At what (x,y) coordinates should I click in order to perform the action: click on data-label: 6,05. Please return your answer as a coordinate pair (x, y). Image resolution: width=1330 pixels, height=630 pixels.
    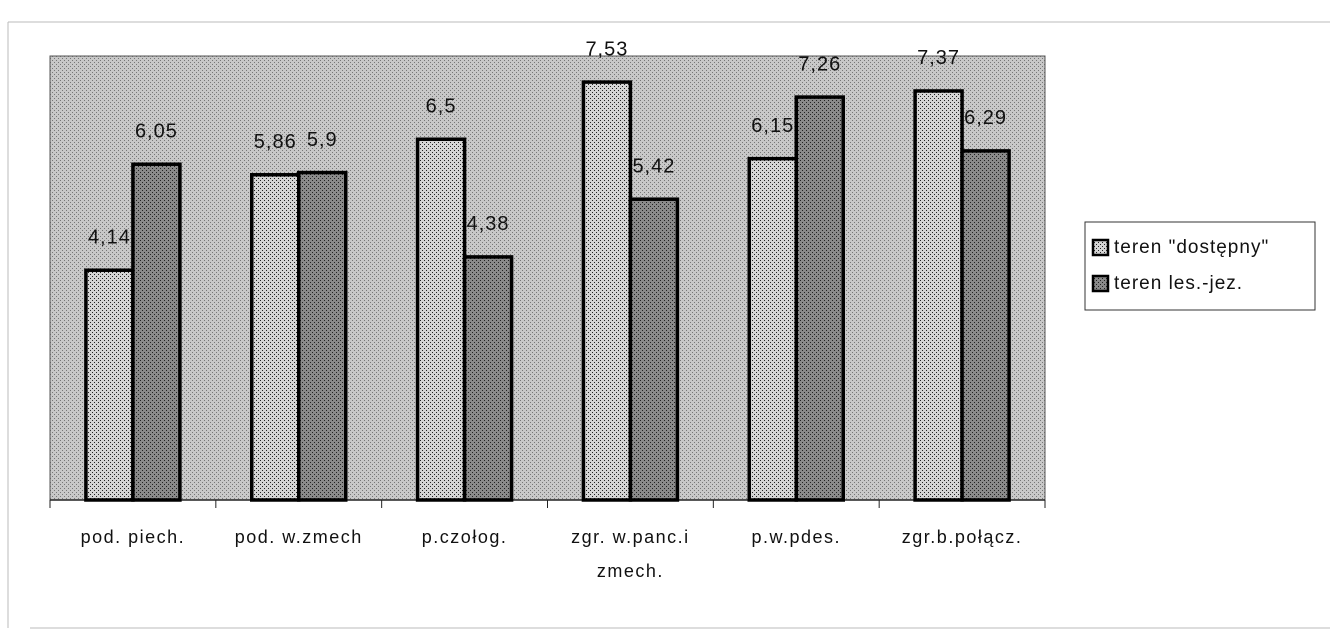
    Looking at the image, I should click on (156, 132).